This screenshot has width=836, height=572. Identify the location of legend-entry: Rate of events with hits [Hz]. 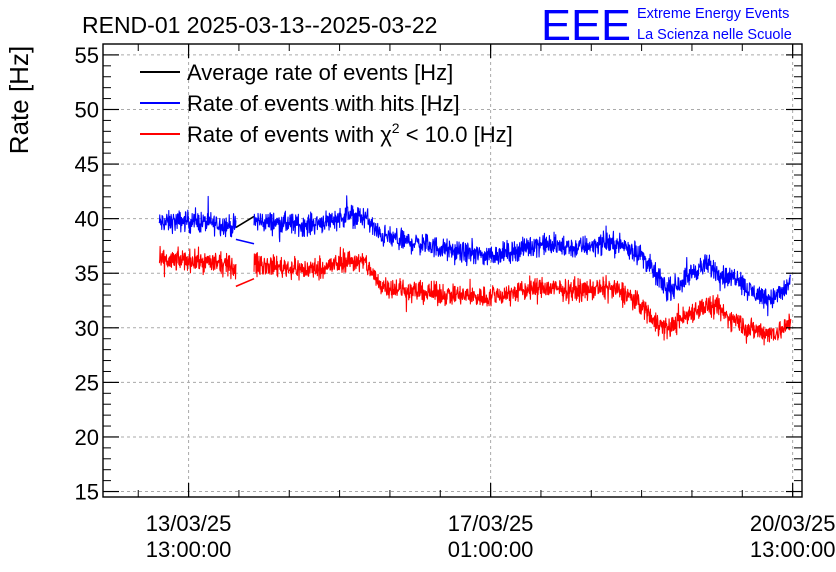
(323, 103).